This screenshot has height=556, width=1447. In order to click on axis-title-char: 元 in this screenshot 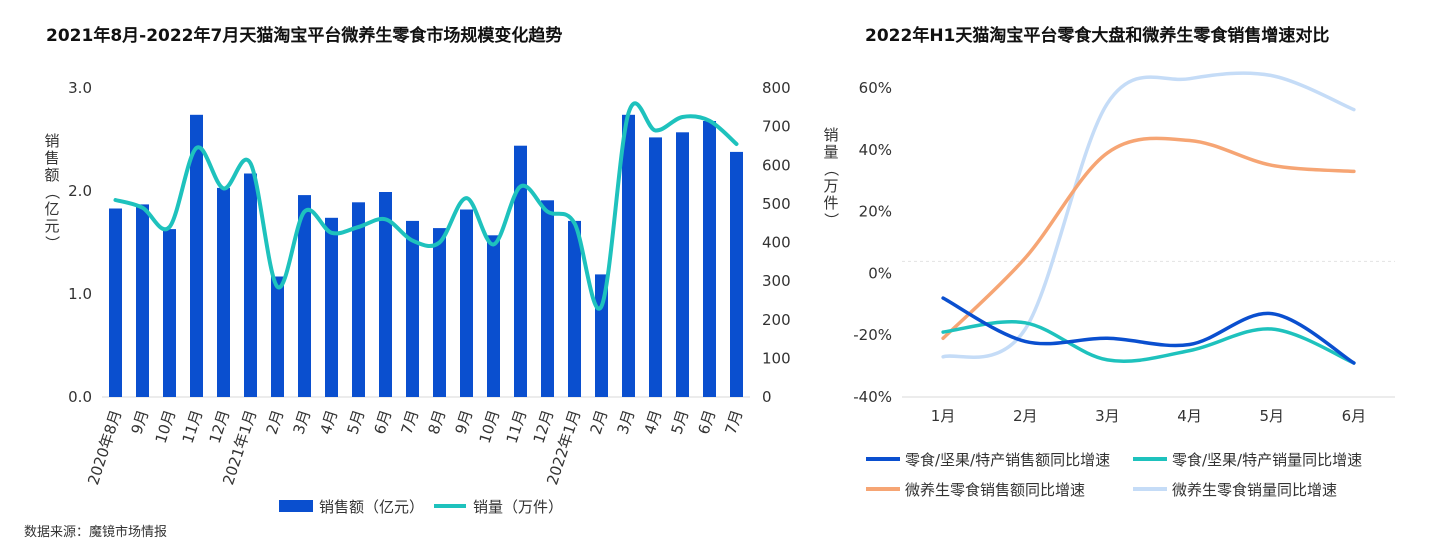, I will do `click(51, 226)`.